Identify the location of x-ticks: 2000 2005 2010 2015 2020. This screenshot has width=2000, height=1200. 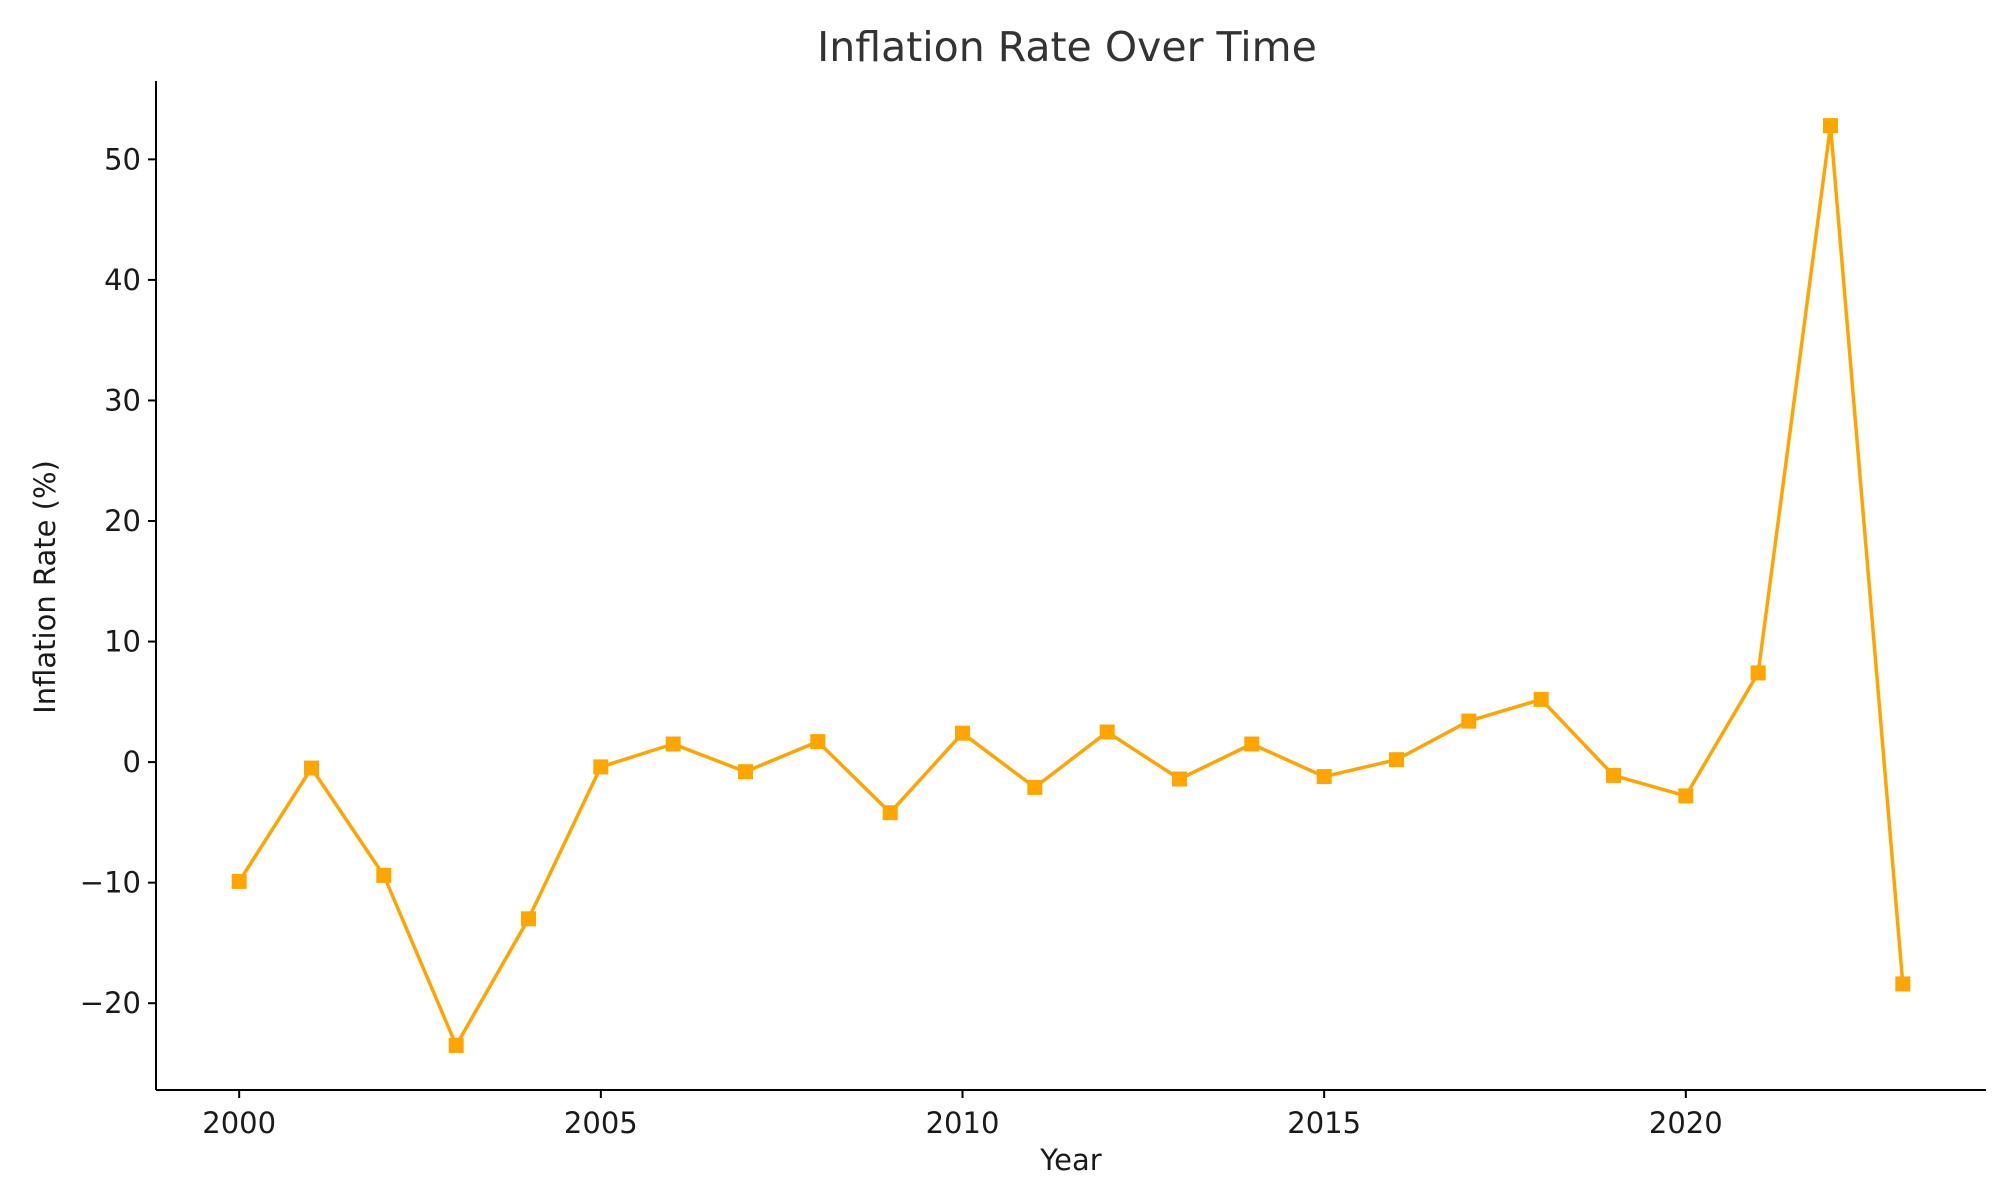
(962, 1115).